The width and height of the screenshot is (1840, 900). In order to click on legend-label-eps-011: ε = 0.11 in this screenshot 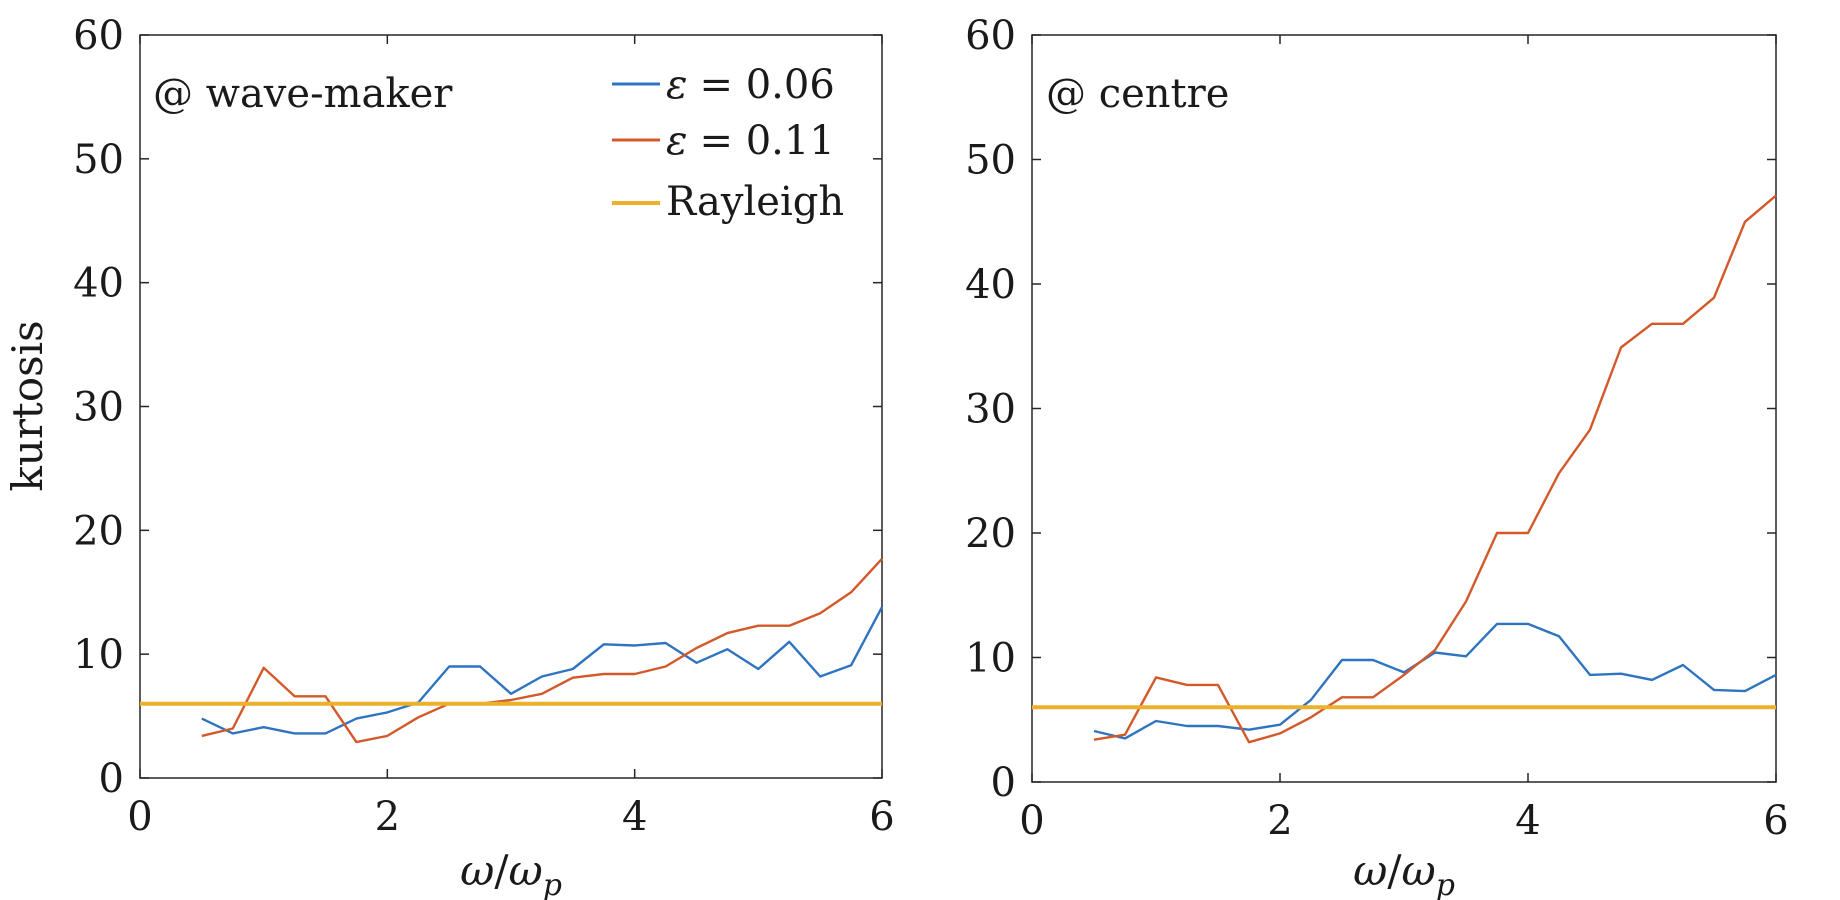, I will do `click(750, 141)`.